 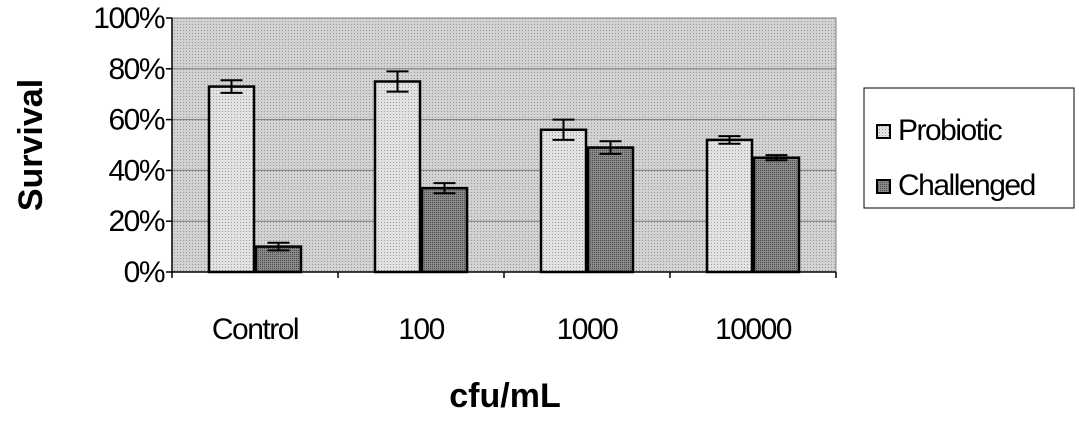 What do you see at coordinates (144, 272) in the screenshot?
I see `y-tick-label: 0%` at bounding box center [144, 272].